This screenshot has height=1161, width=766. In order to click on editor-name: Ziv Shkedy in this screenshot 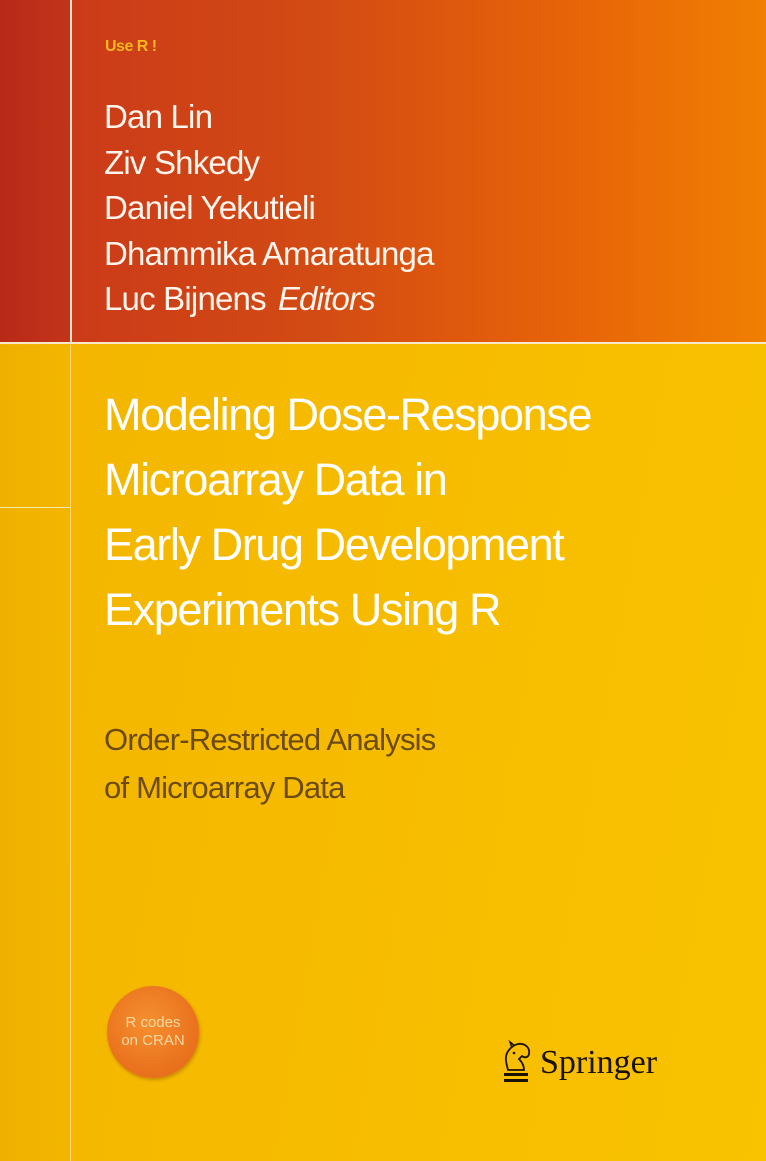, I will do `click(182, 162)`.